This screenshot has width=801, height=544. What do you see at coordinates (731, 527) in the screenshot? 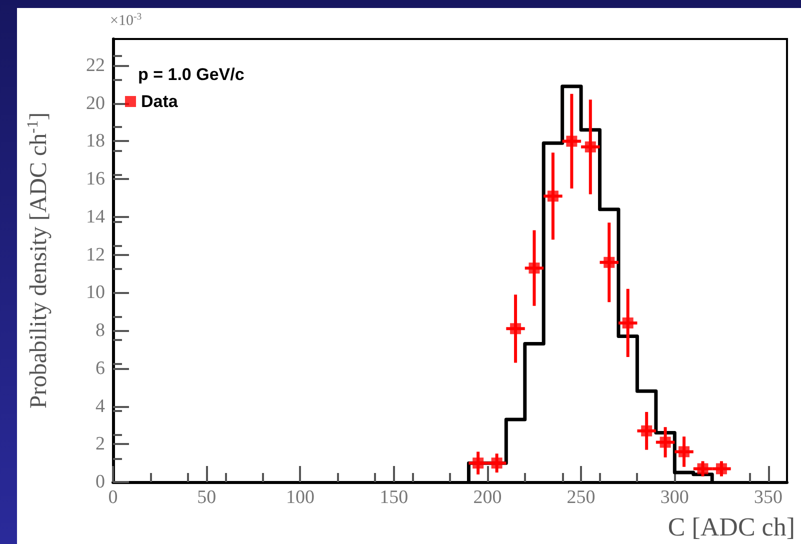
I see `x-axis-title: C [ADC ch]` at bounding box center [731, 527].